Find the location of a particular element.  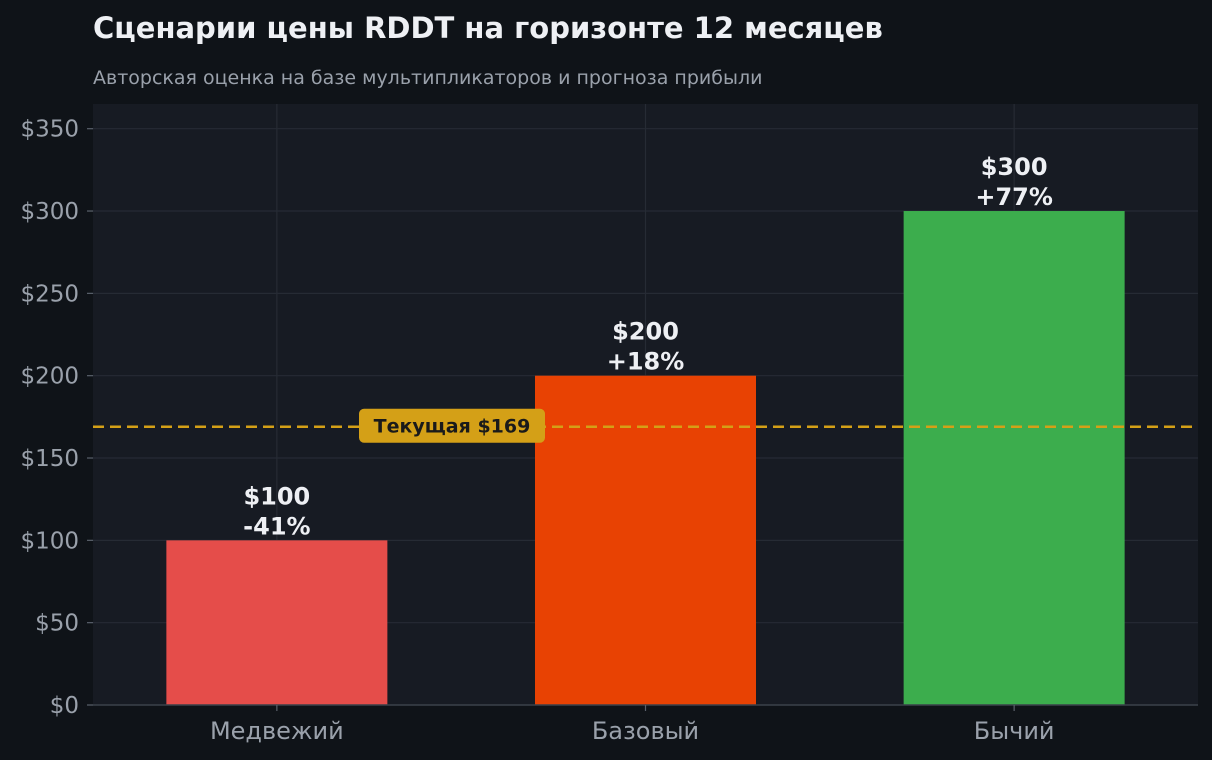

y-tick-label: $300 is located at coordinates (49, 212).